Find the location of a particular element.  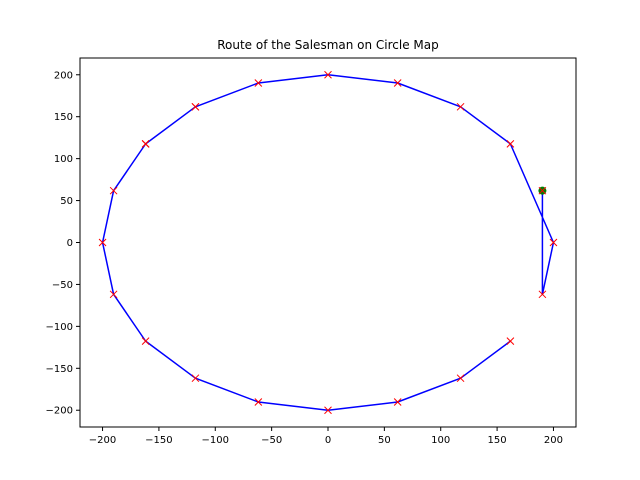

chart-title: Route of the Salesman on Circle Map is located at coordinates (328, 45).